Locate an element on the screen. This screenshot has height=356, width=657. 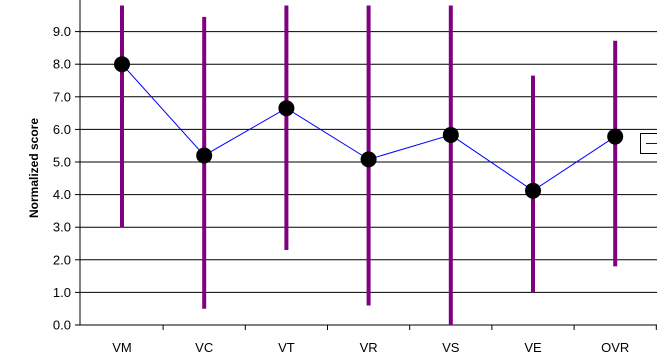
y-tick-label: 0.0 is located at coordinates (62, 325).